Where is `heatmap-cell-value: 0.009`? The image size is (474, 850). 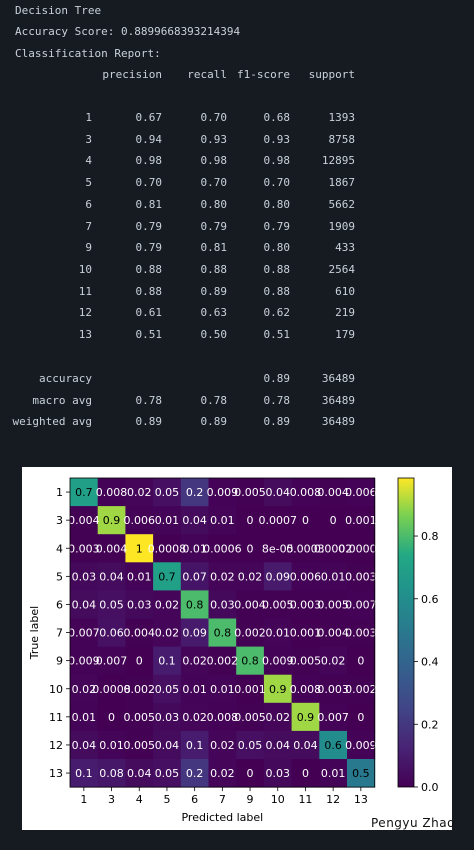 heatmap-cell-value: 0.009 is located at coordinates (84, 661).